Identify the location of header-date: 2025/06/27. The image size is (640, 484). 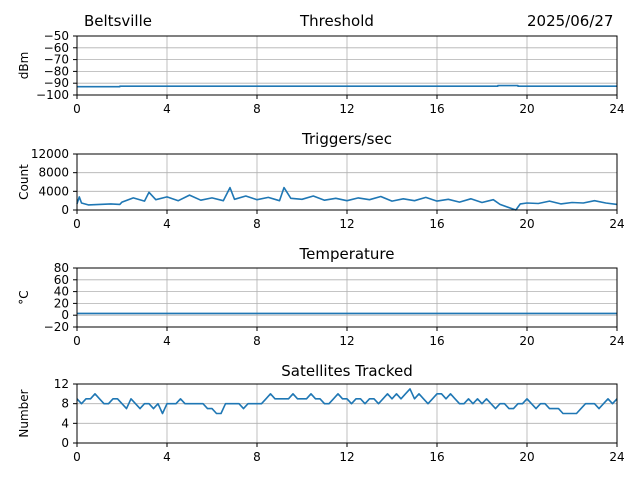
(570, 21).